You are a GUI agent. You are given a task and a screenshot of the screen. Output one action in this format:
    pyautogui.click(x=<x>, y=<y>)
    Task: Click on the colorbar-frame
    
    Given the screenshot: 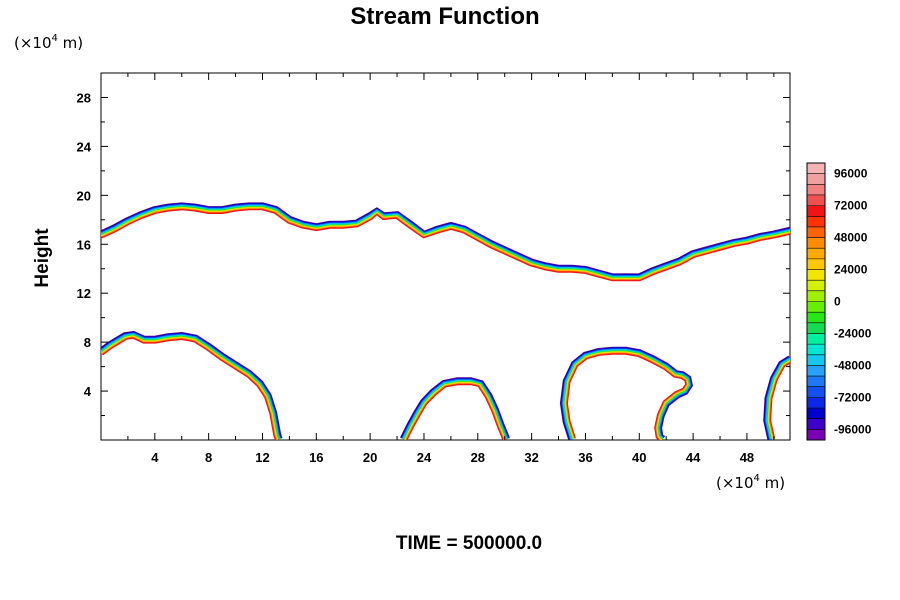 What is the action you would take?
    pyautogui.click(x=816, y=301)
    